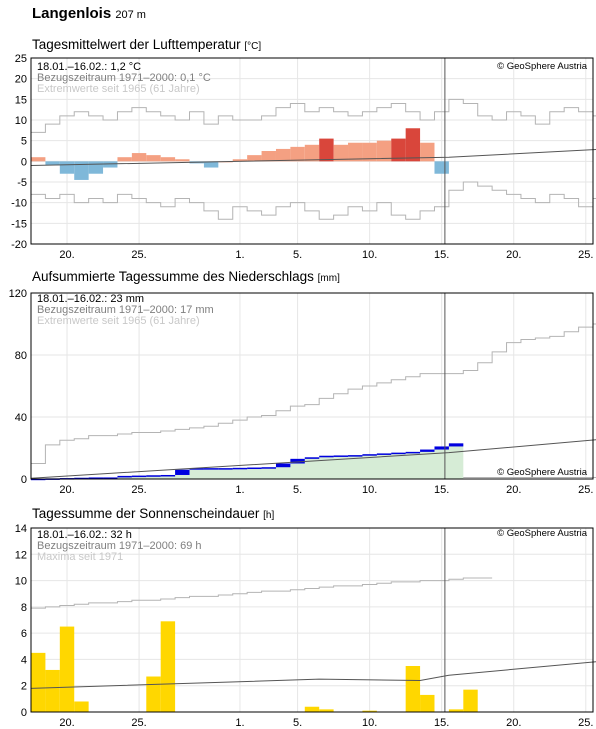 The height and width of the screenshot is (729, 596). I want to click on x-tick-label: 1., so click(239, 490).